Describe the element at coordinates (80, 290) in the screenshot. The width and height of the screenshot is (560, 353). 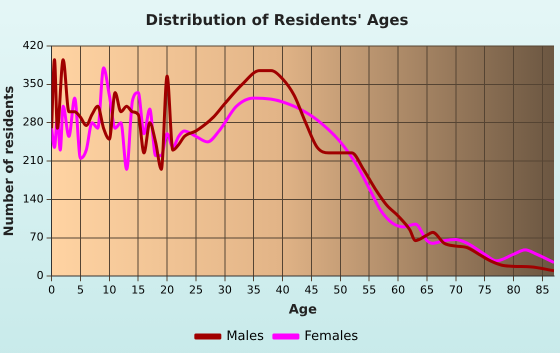
I see `x-tick-label: 5` at that location.